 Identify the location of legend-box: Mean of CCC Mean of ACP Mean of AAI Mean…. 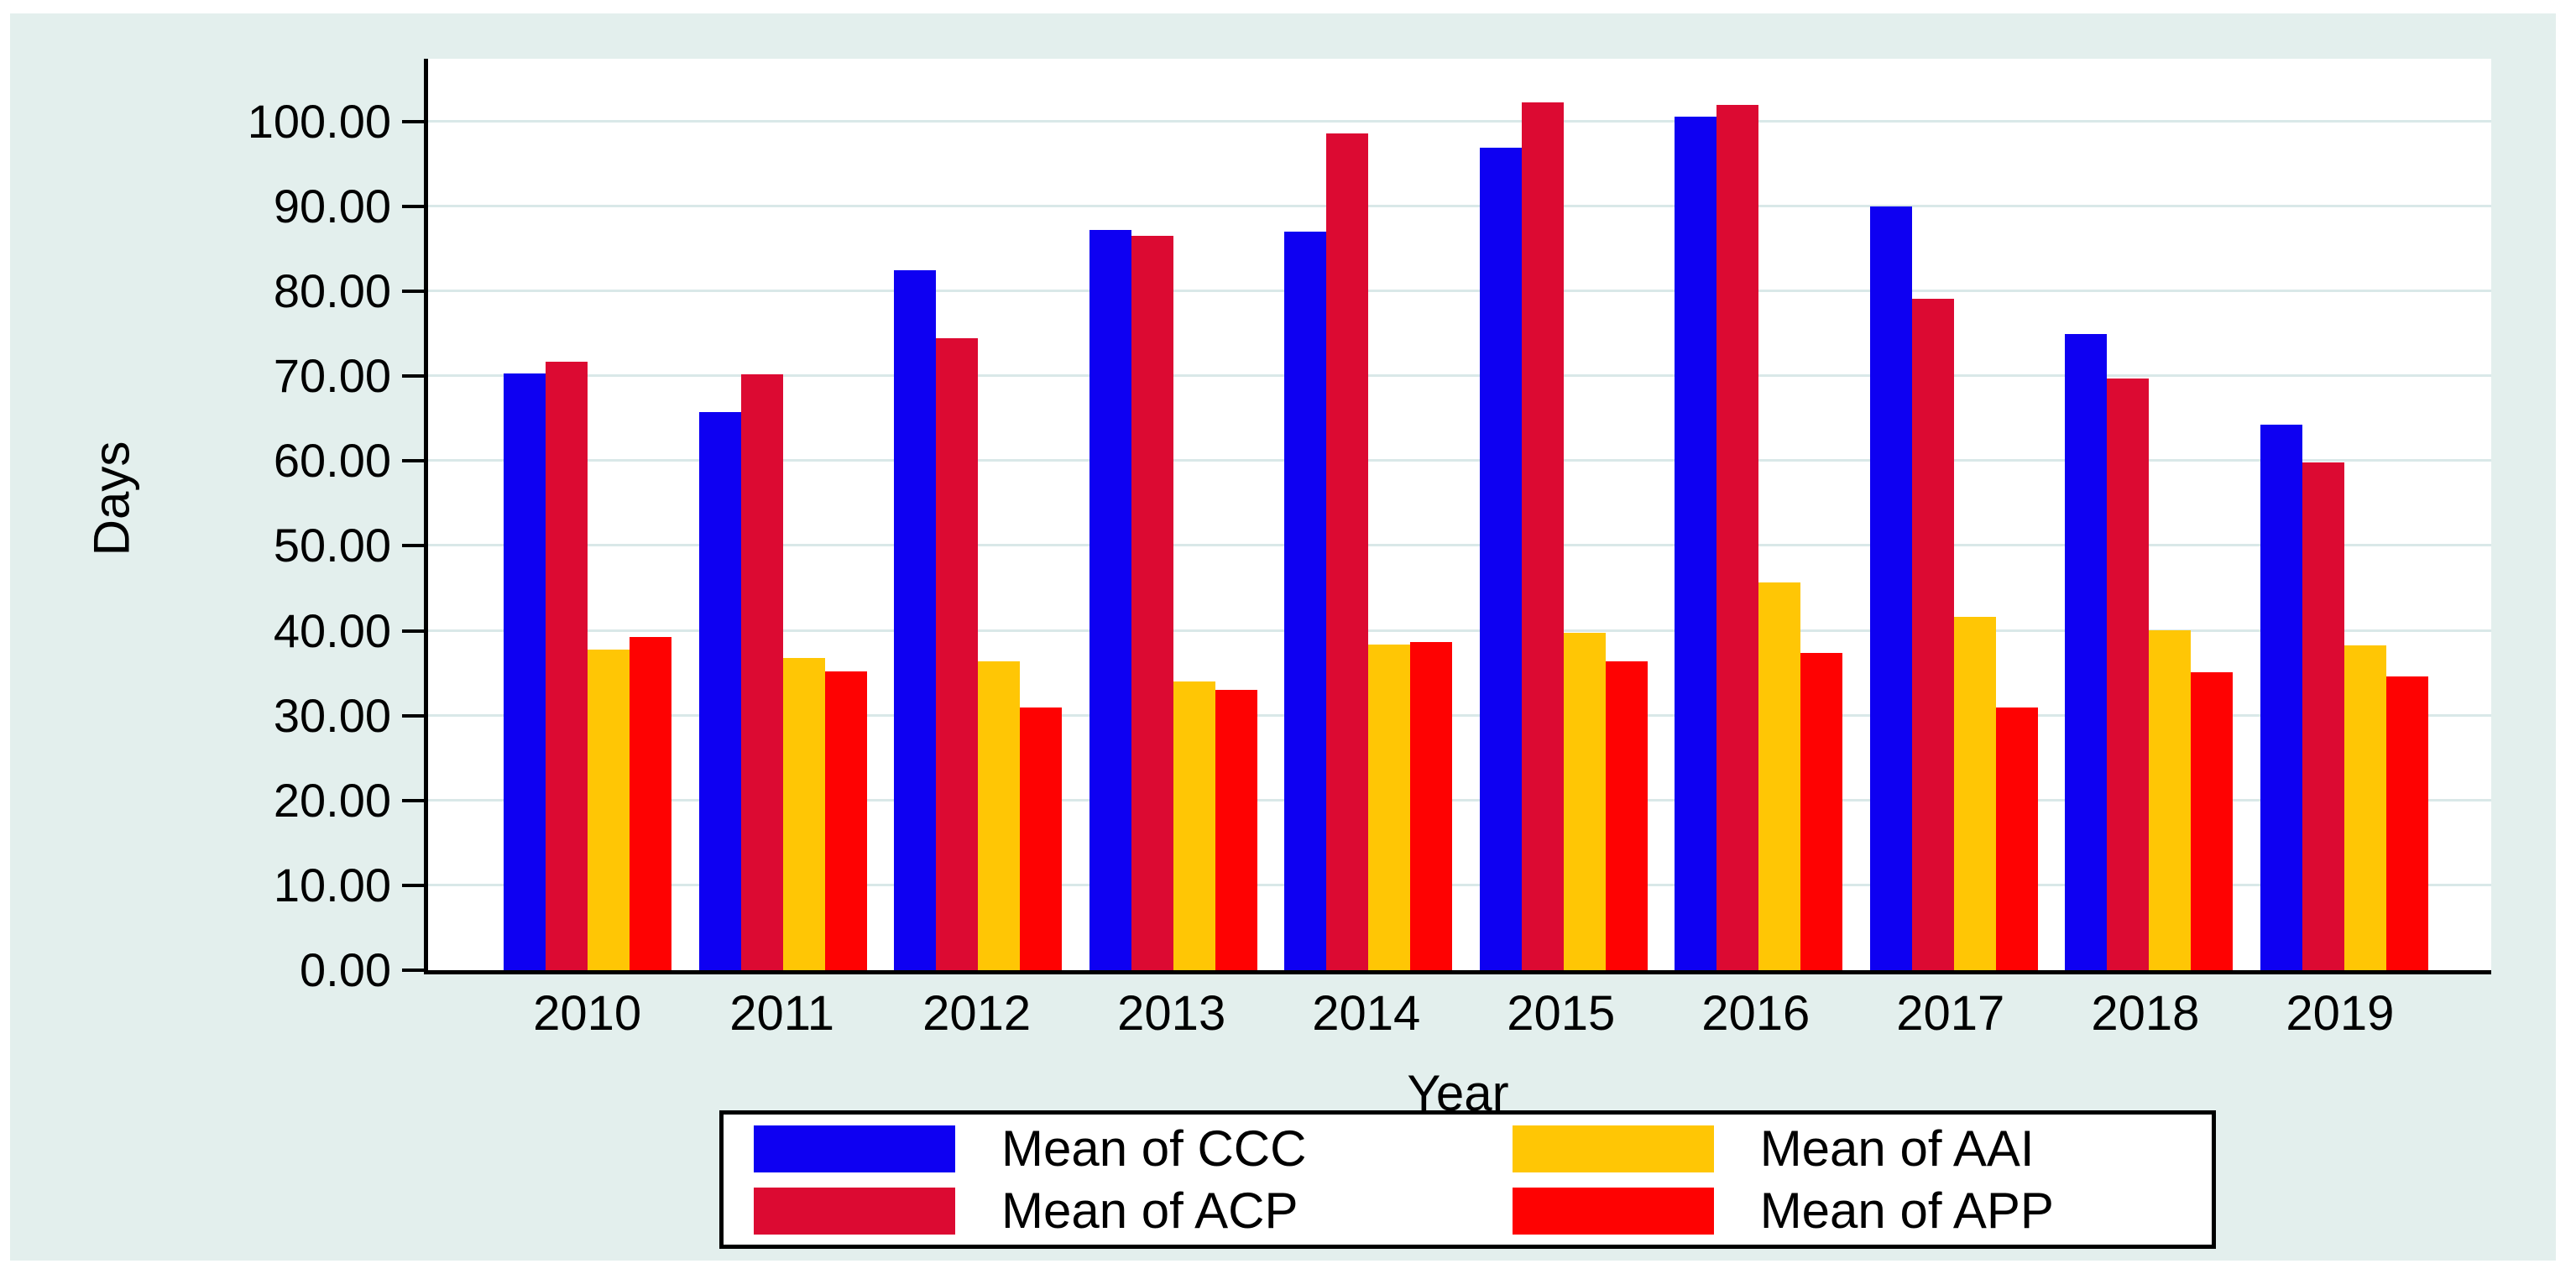
(1467, 1179).